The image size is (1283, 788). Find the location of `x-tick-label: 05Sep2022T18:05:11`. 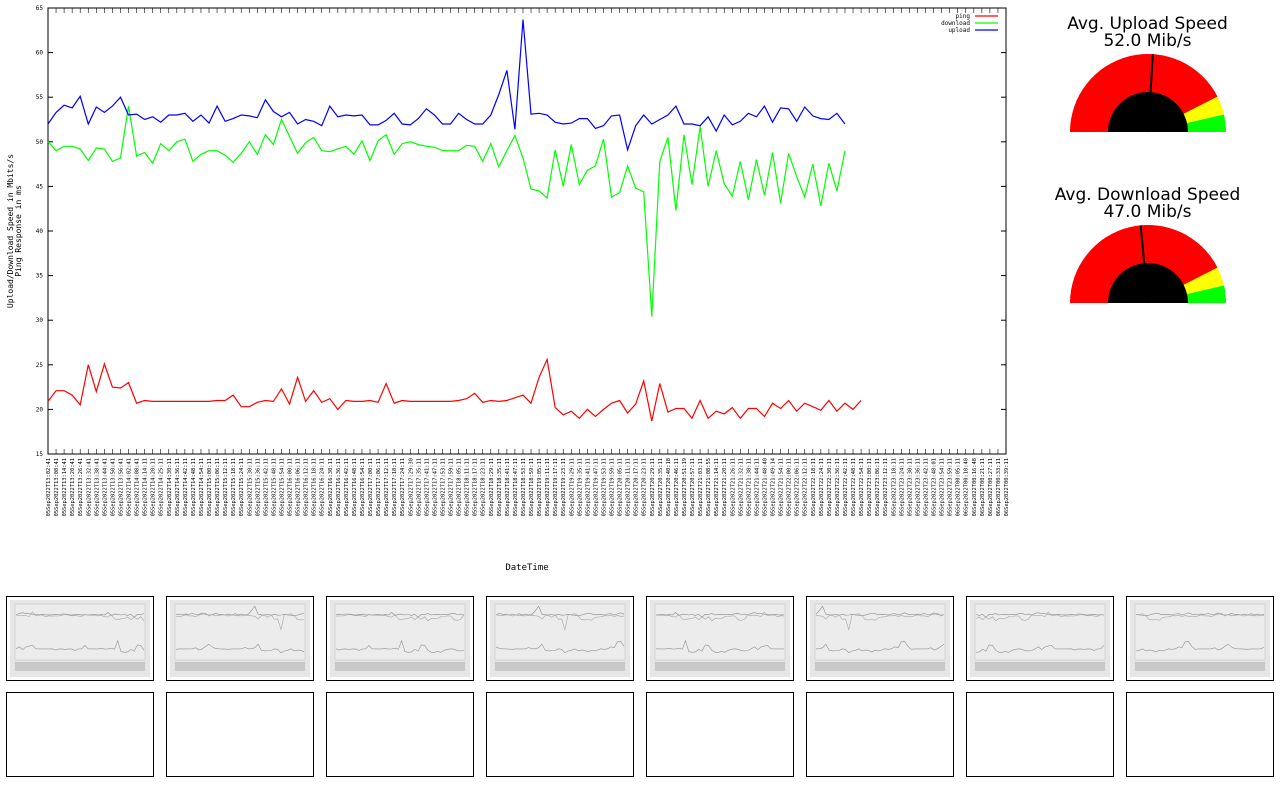

x-tick-label: 05Sep2022T18:05:11 is located at coordinates (460, 487).